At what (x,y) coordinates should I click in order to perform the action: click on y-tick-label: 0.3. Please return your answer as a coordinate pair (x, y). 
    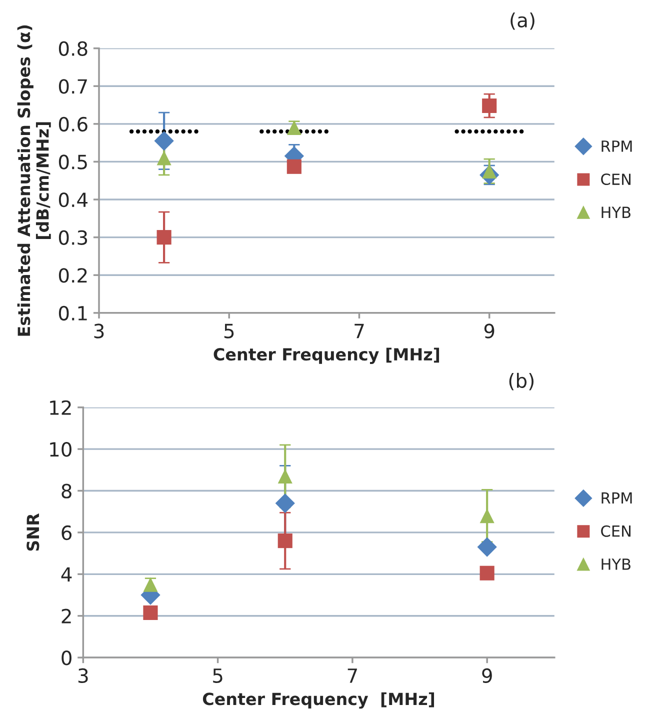
    Looking at the image, I should click on (73, 237).